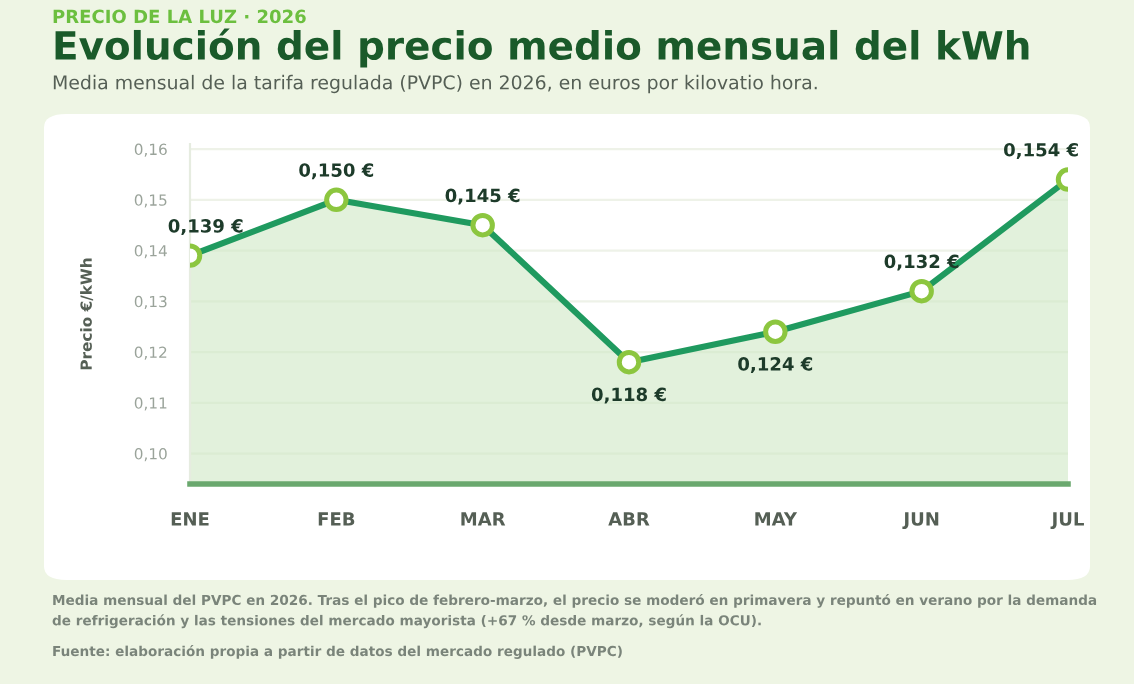 The width and height of the screenshot is (1134, 684). What do you see at coordinates (336, 519) in the screenshot?
I see `x-tick-label: FEB` at bounding box center [336, 519].